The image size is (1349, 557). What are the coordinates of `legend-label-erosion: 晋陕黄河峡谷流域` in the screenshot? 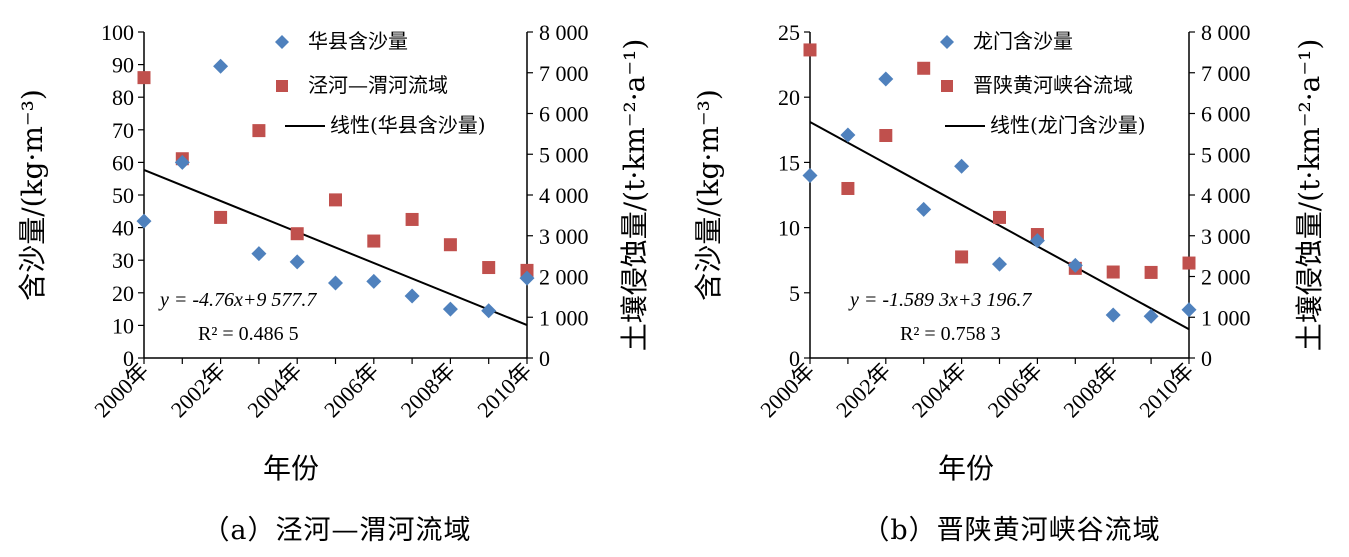 It's located at (1053, 85).